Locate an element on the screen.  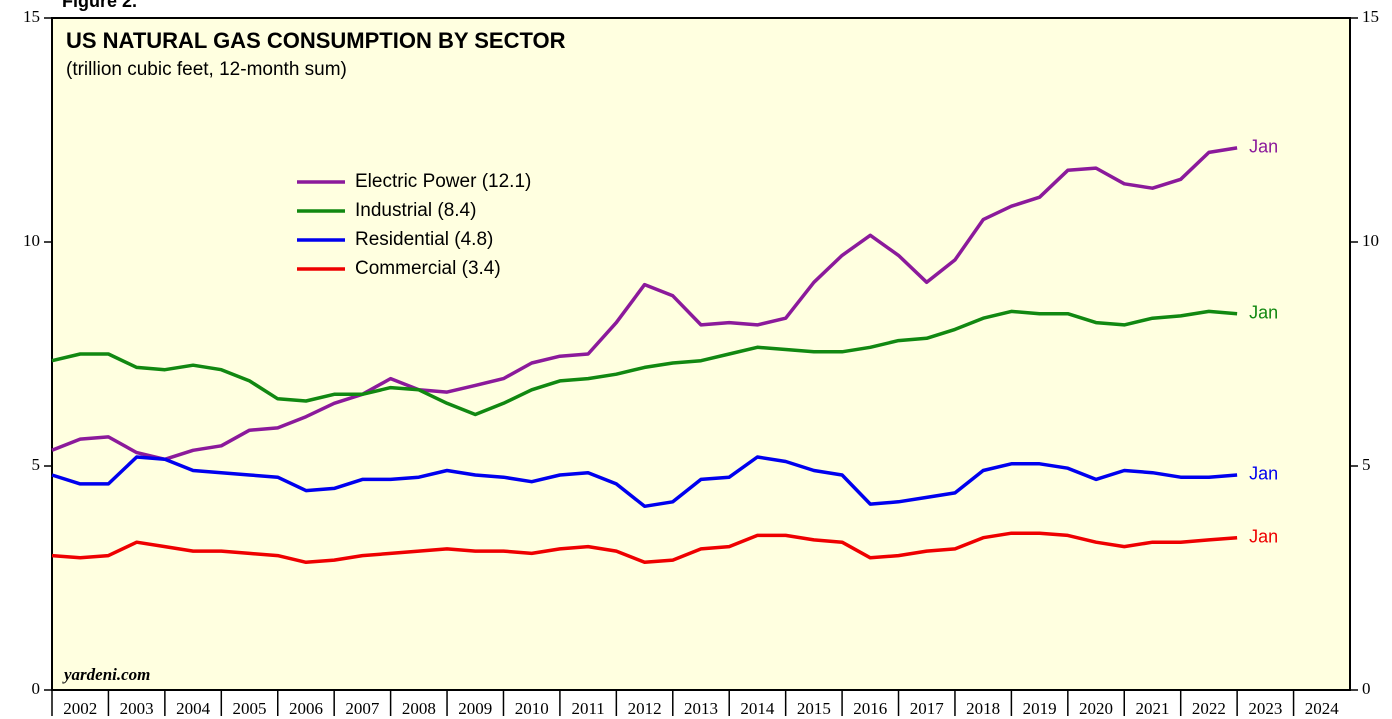
x-tick-label: 2011 is located at coordinates (587, 708).